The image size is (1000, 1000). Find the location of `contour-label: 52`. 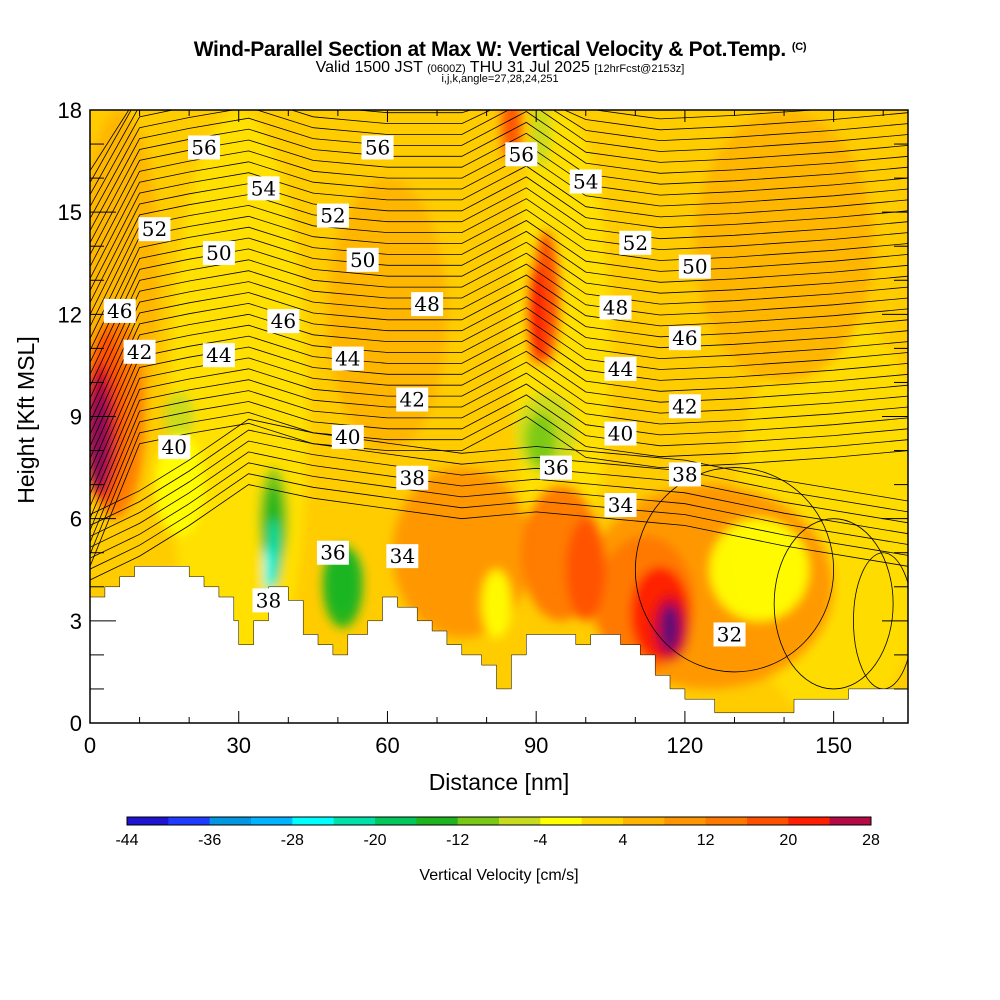

contour-label: 52 is located at coordinates (332, 215).